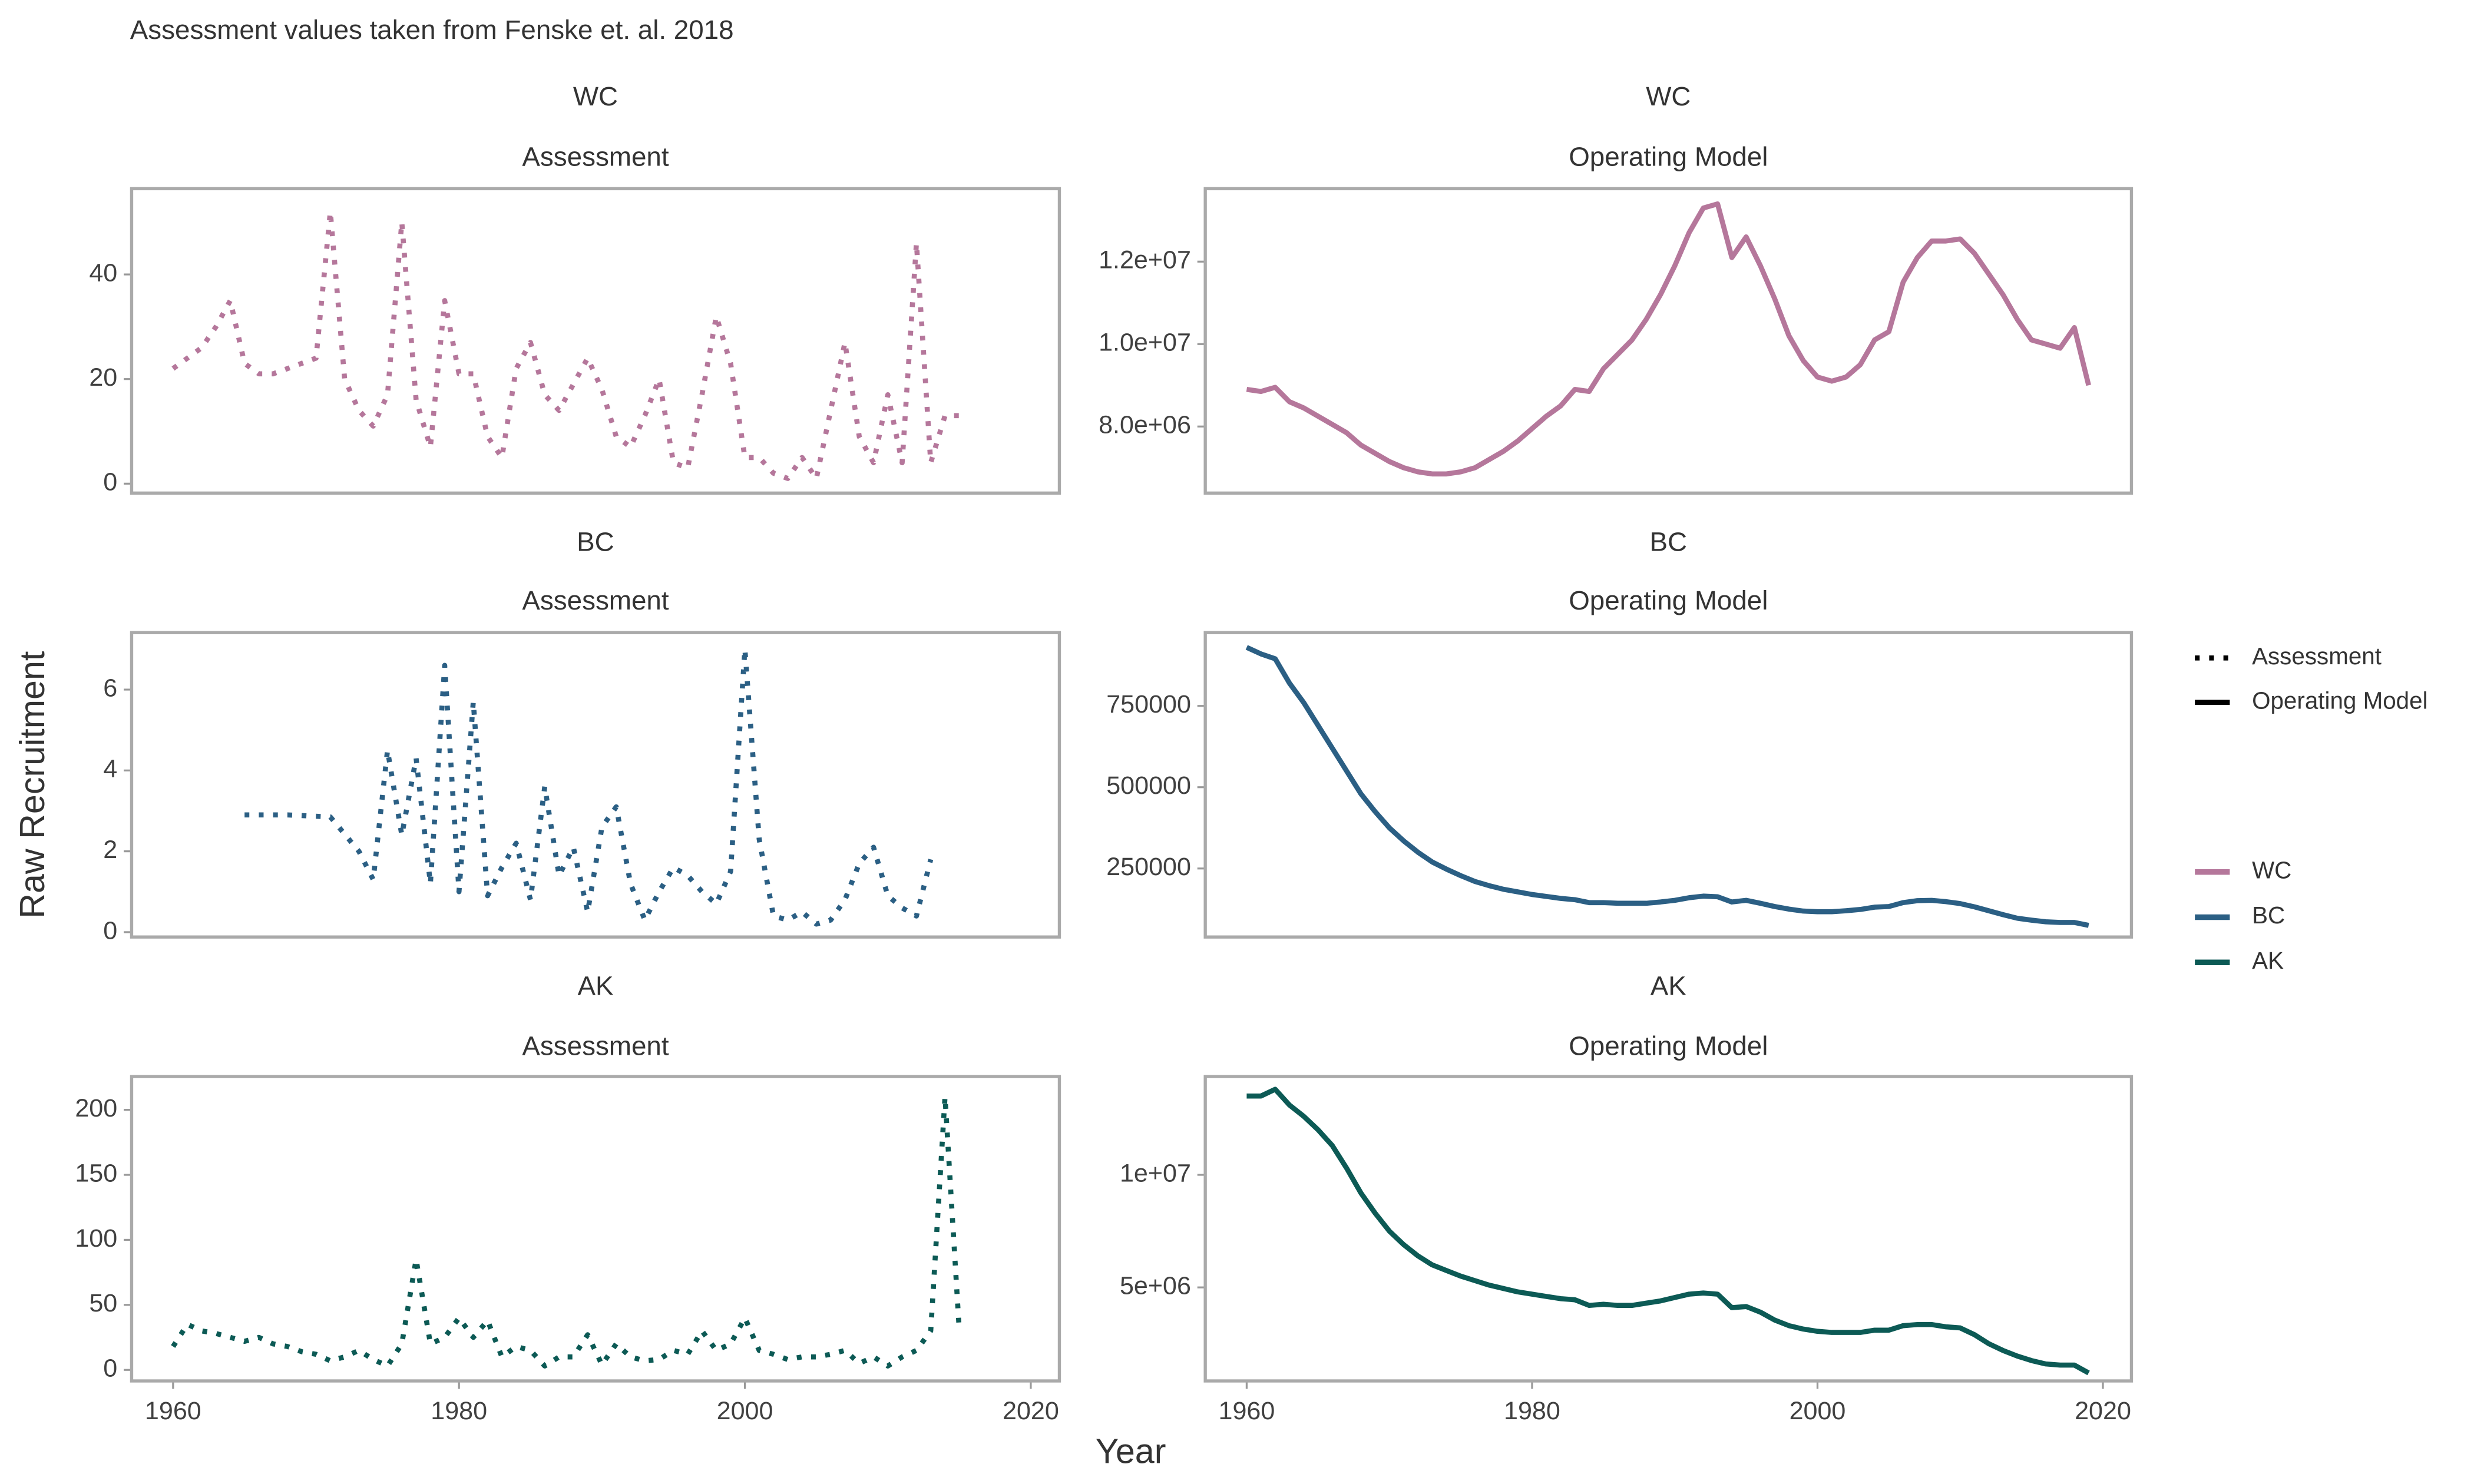 This screenshot has width=2474, height=1484. What do you see at coordinates (2317, 656) in the screenshot?
I see `legend-label: Assessment` at bounding box center [2317, 656].